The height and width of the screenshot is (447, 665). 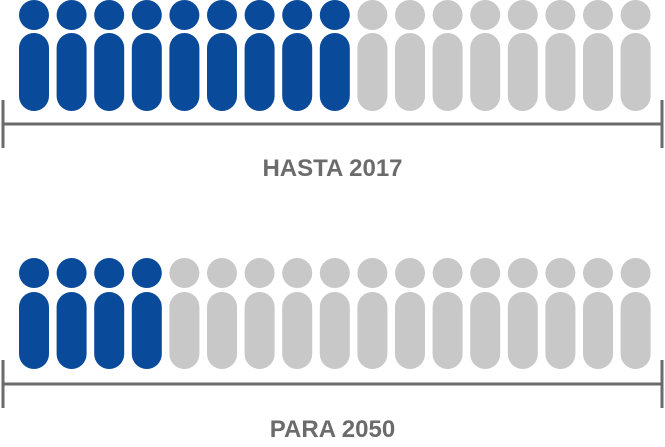 What do you see at coordinates (332, 168) in the screenshot?
I see `label-hasta-2017: HASTA 2017` at bounding box center [332, 168].